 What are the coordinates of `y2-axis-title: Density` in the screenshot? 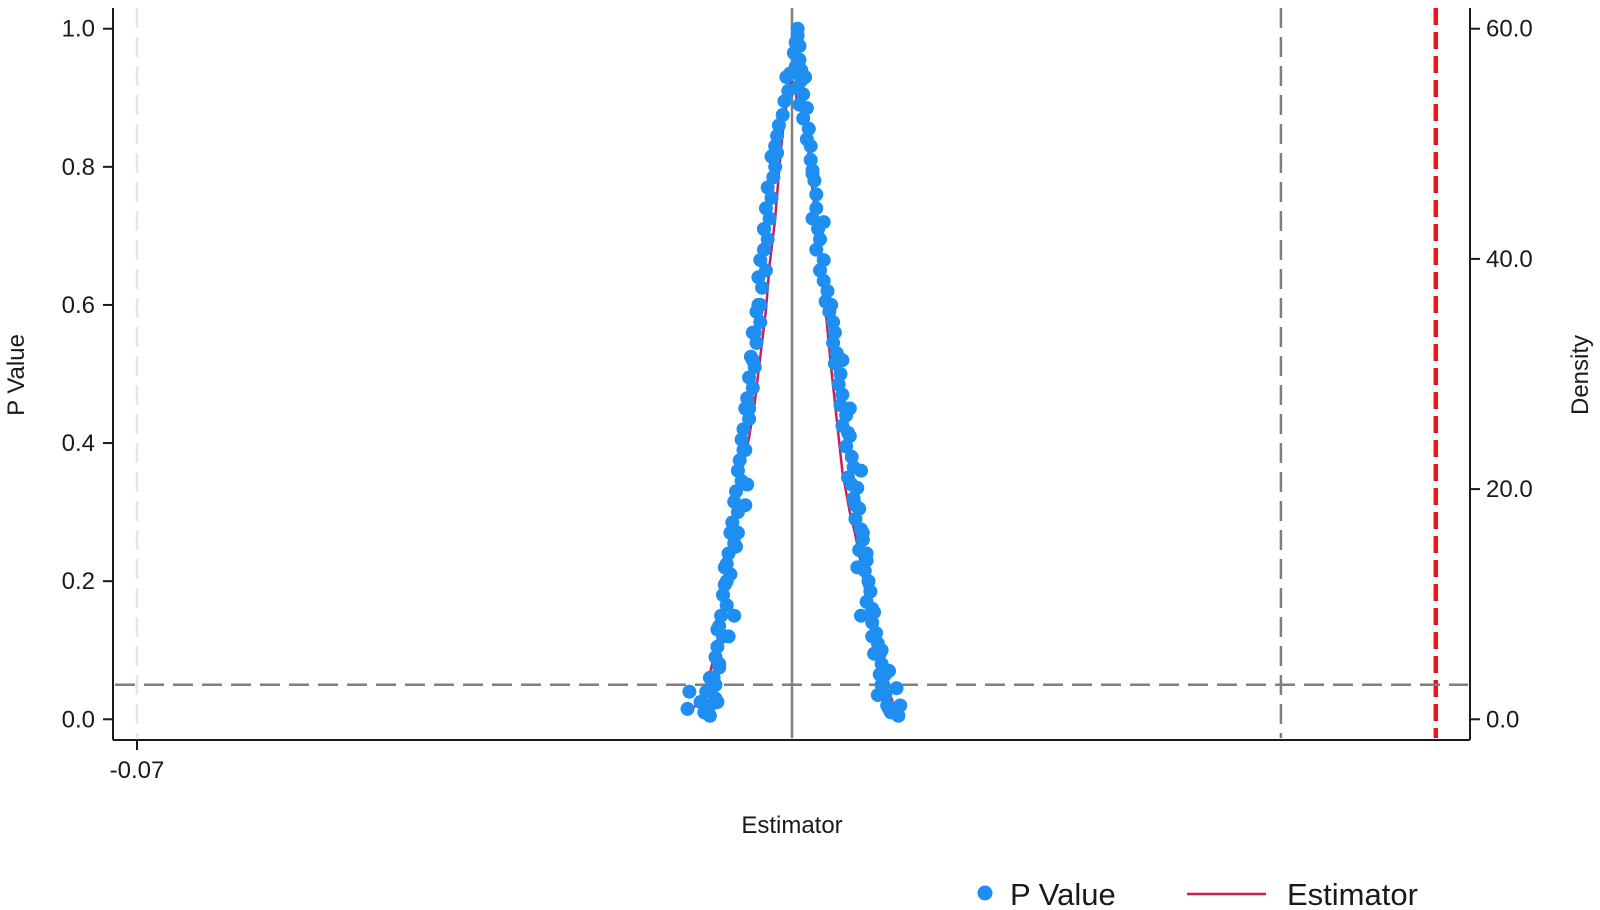 It's located at (1580, 375).